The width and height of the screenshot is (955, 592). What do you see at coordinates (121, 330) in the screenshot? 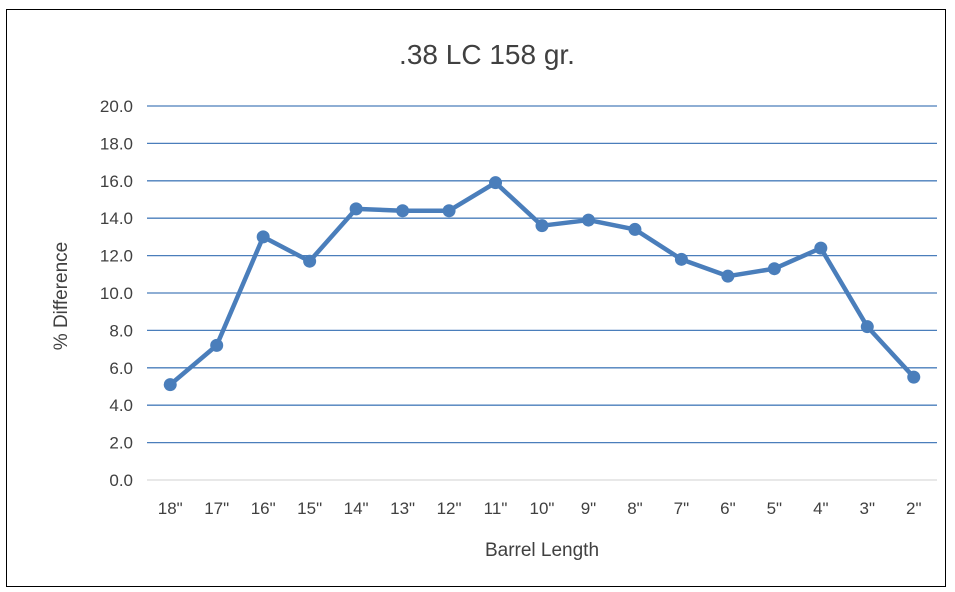
I see `y-tick-label: 8.0` at bounding box center [121, 330].